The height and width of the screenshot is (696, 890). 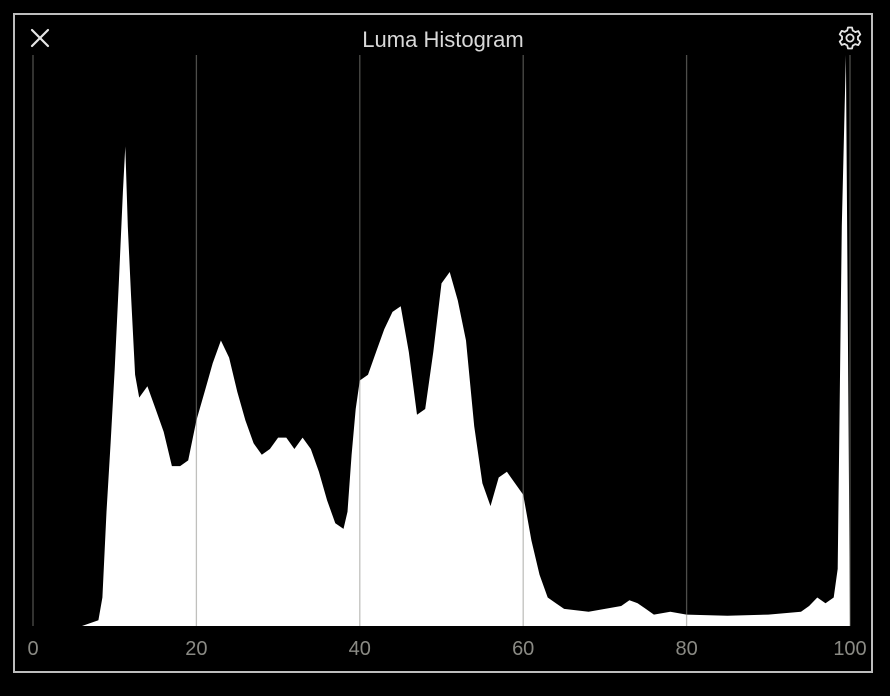 I want to click on panel-title: Luma Histogram, so click(x=443, y=39).